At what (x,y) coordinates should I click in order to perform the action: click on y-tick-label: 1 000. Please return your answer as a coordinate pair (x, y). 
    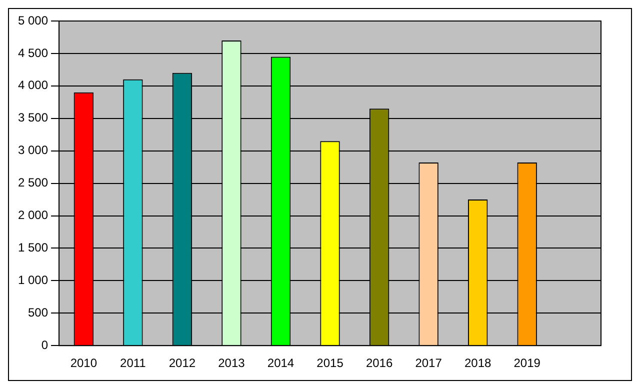
    Looking at the image, I should click on (33, 279).